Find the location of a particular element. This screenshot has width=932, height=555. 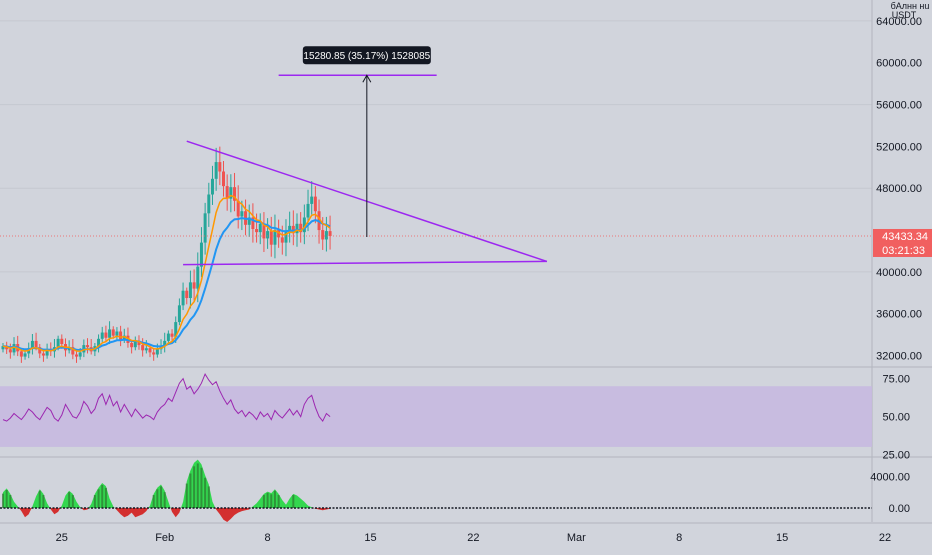

price-tick-label: 48000.00 is located at coordinates (899, 189).